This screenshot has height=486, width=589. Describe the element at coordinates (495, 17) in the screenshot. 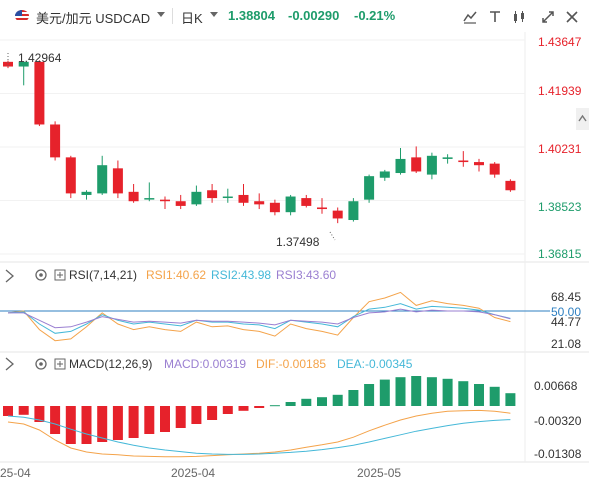

I see `text-icon` at that location.